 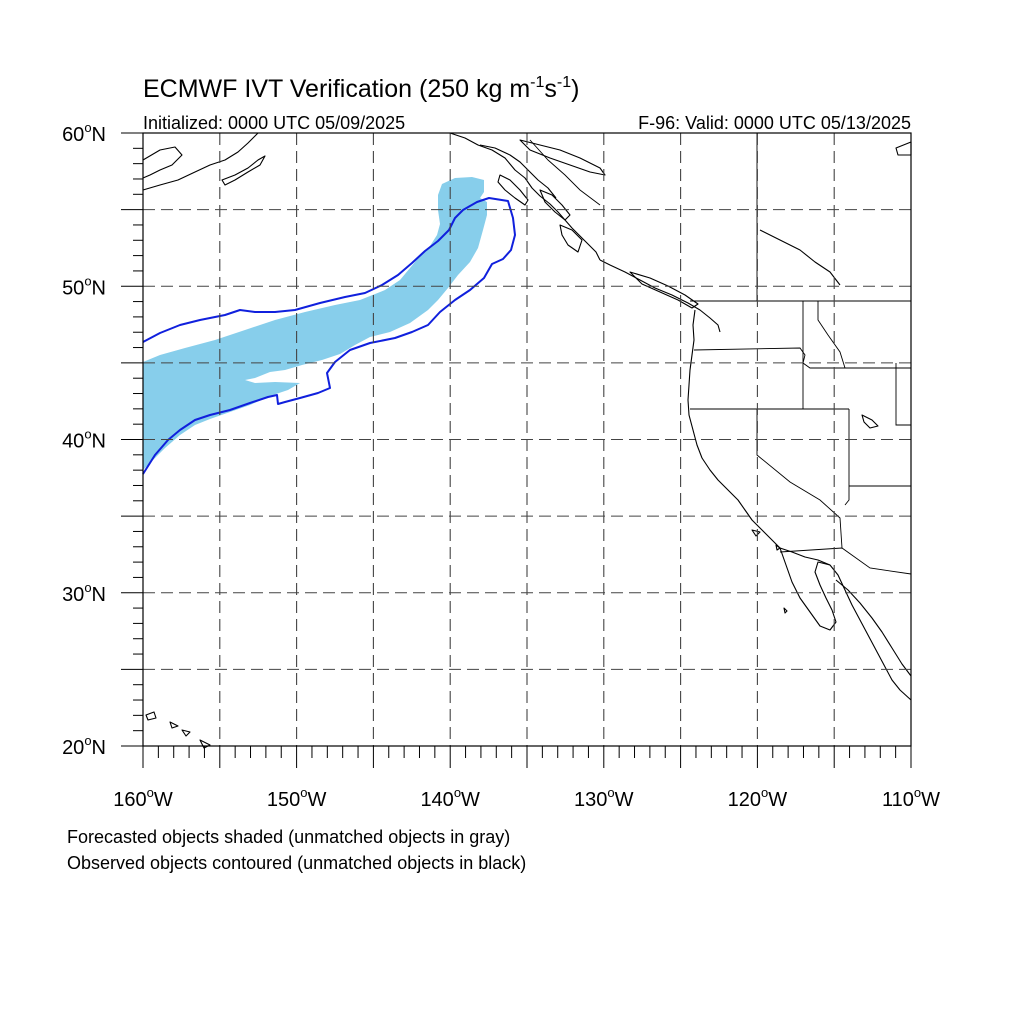 What do you see at coordinates (297, 798) in the screenshot?
I see `lon-label: 150oW` at bounding box center [297, 798].